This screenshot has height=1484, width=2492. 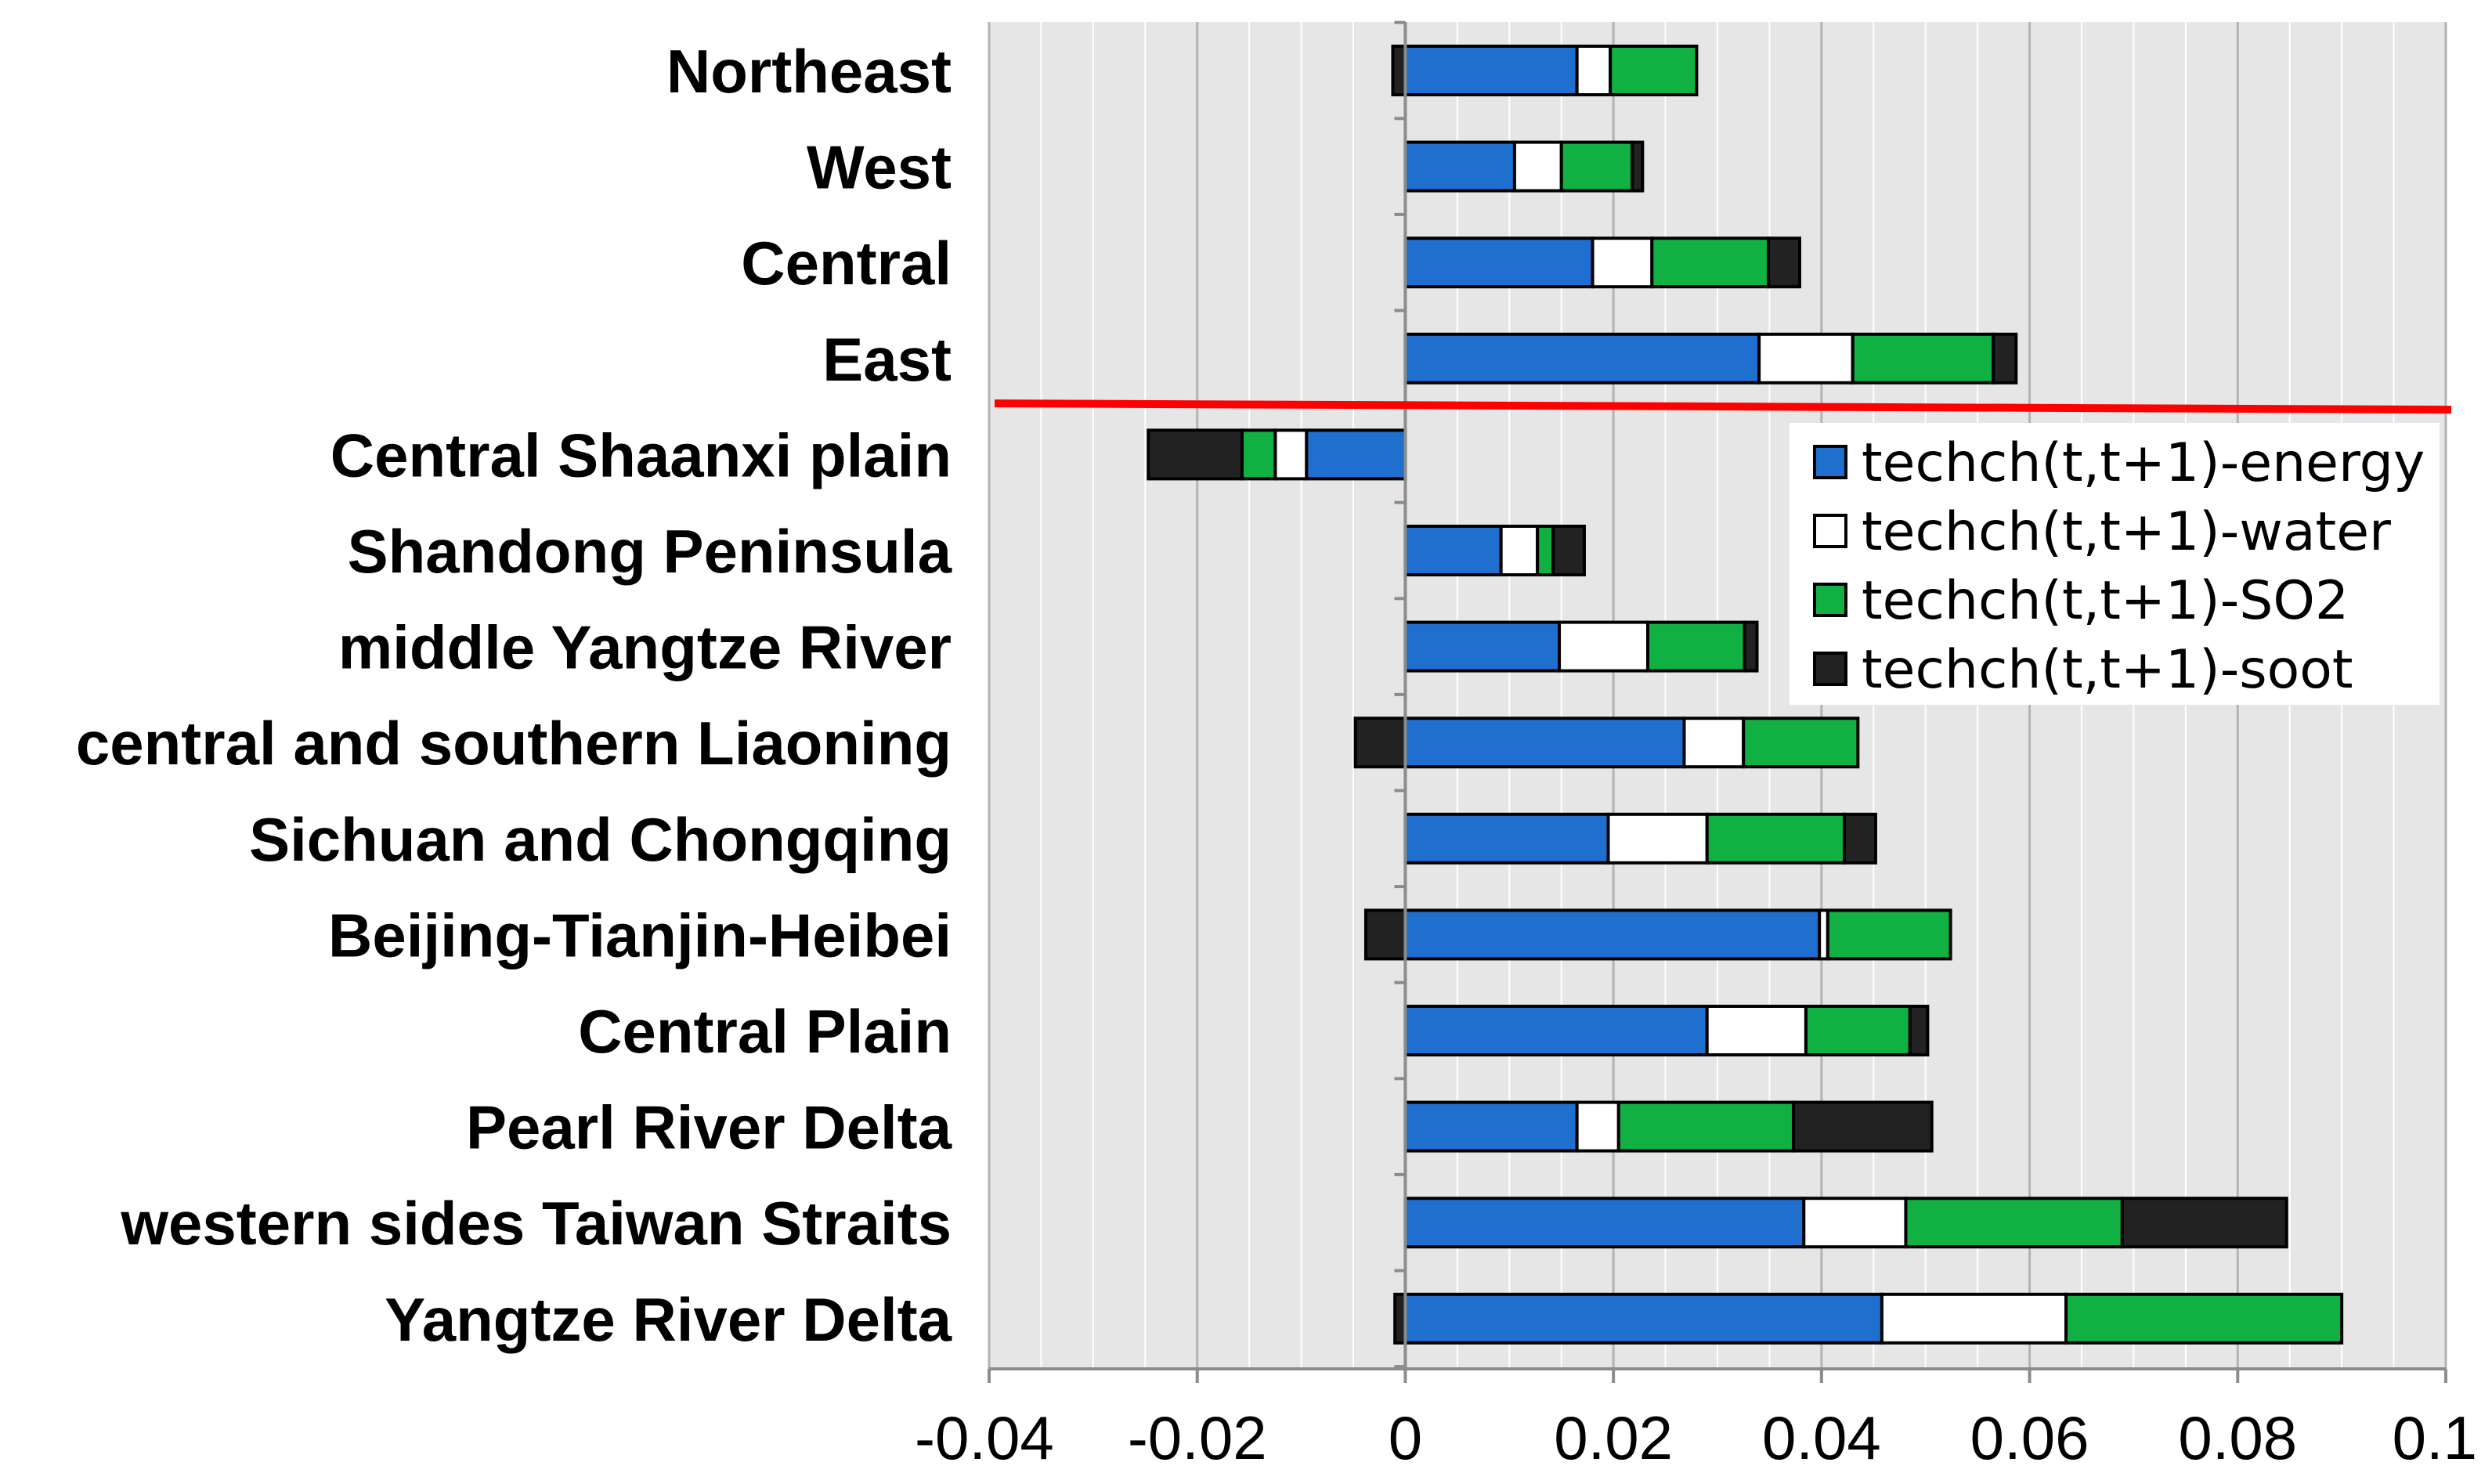 I want to click on x-tick-label: 0.02, so click(x=1613, y=1437).